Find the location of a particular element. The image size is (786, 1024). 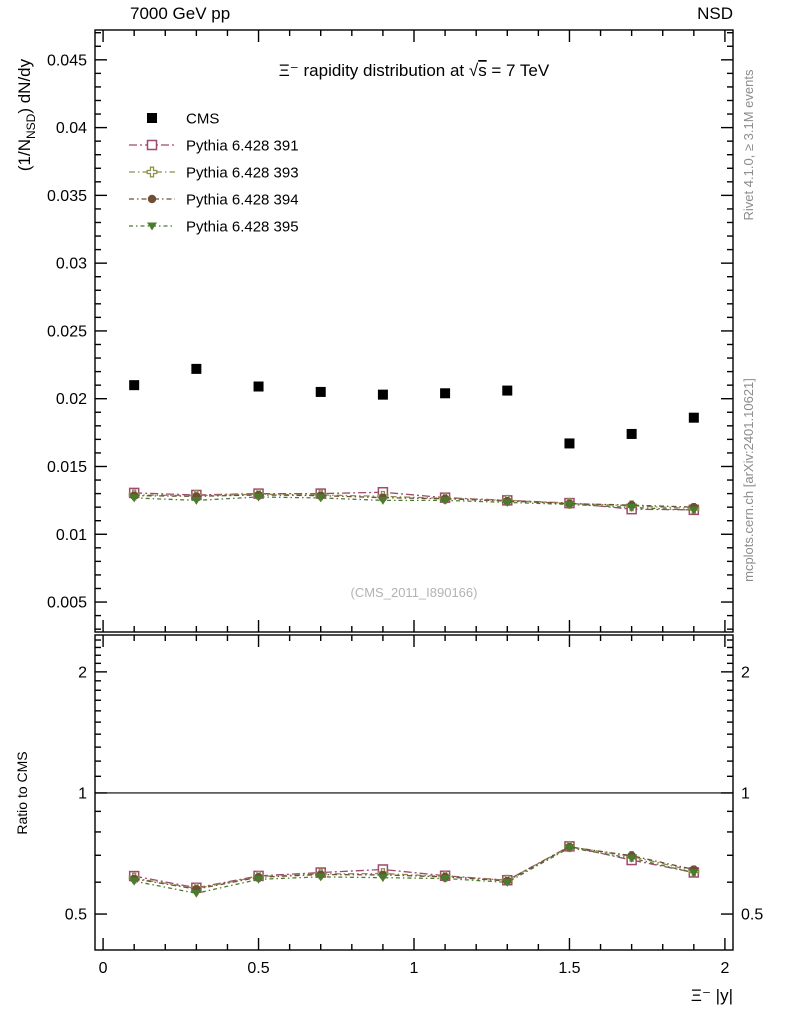

svg-text: 0.005 is located at coordinates (67, 603).